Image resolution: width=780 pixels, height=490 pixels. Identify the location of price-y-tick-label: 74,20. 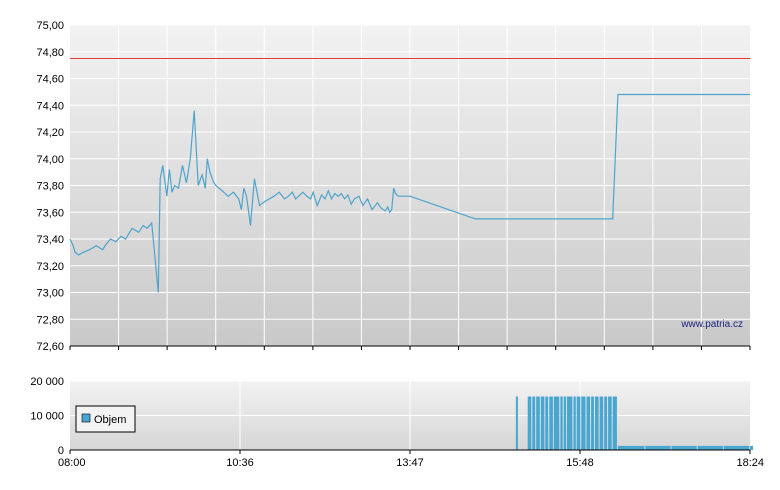
(50, 133).